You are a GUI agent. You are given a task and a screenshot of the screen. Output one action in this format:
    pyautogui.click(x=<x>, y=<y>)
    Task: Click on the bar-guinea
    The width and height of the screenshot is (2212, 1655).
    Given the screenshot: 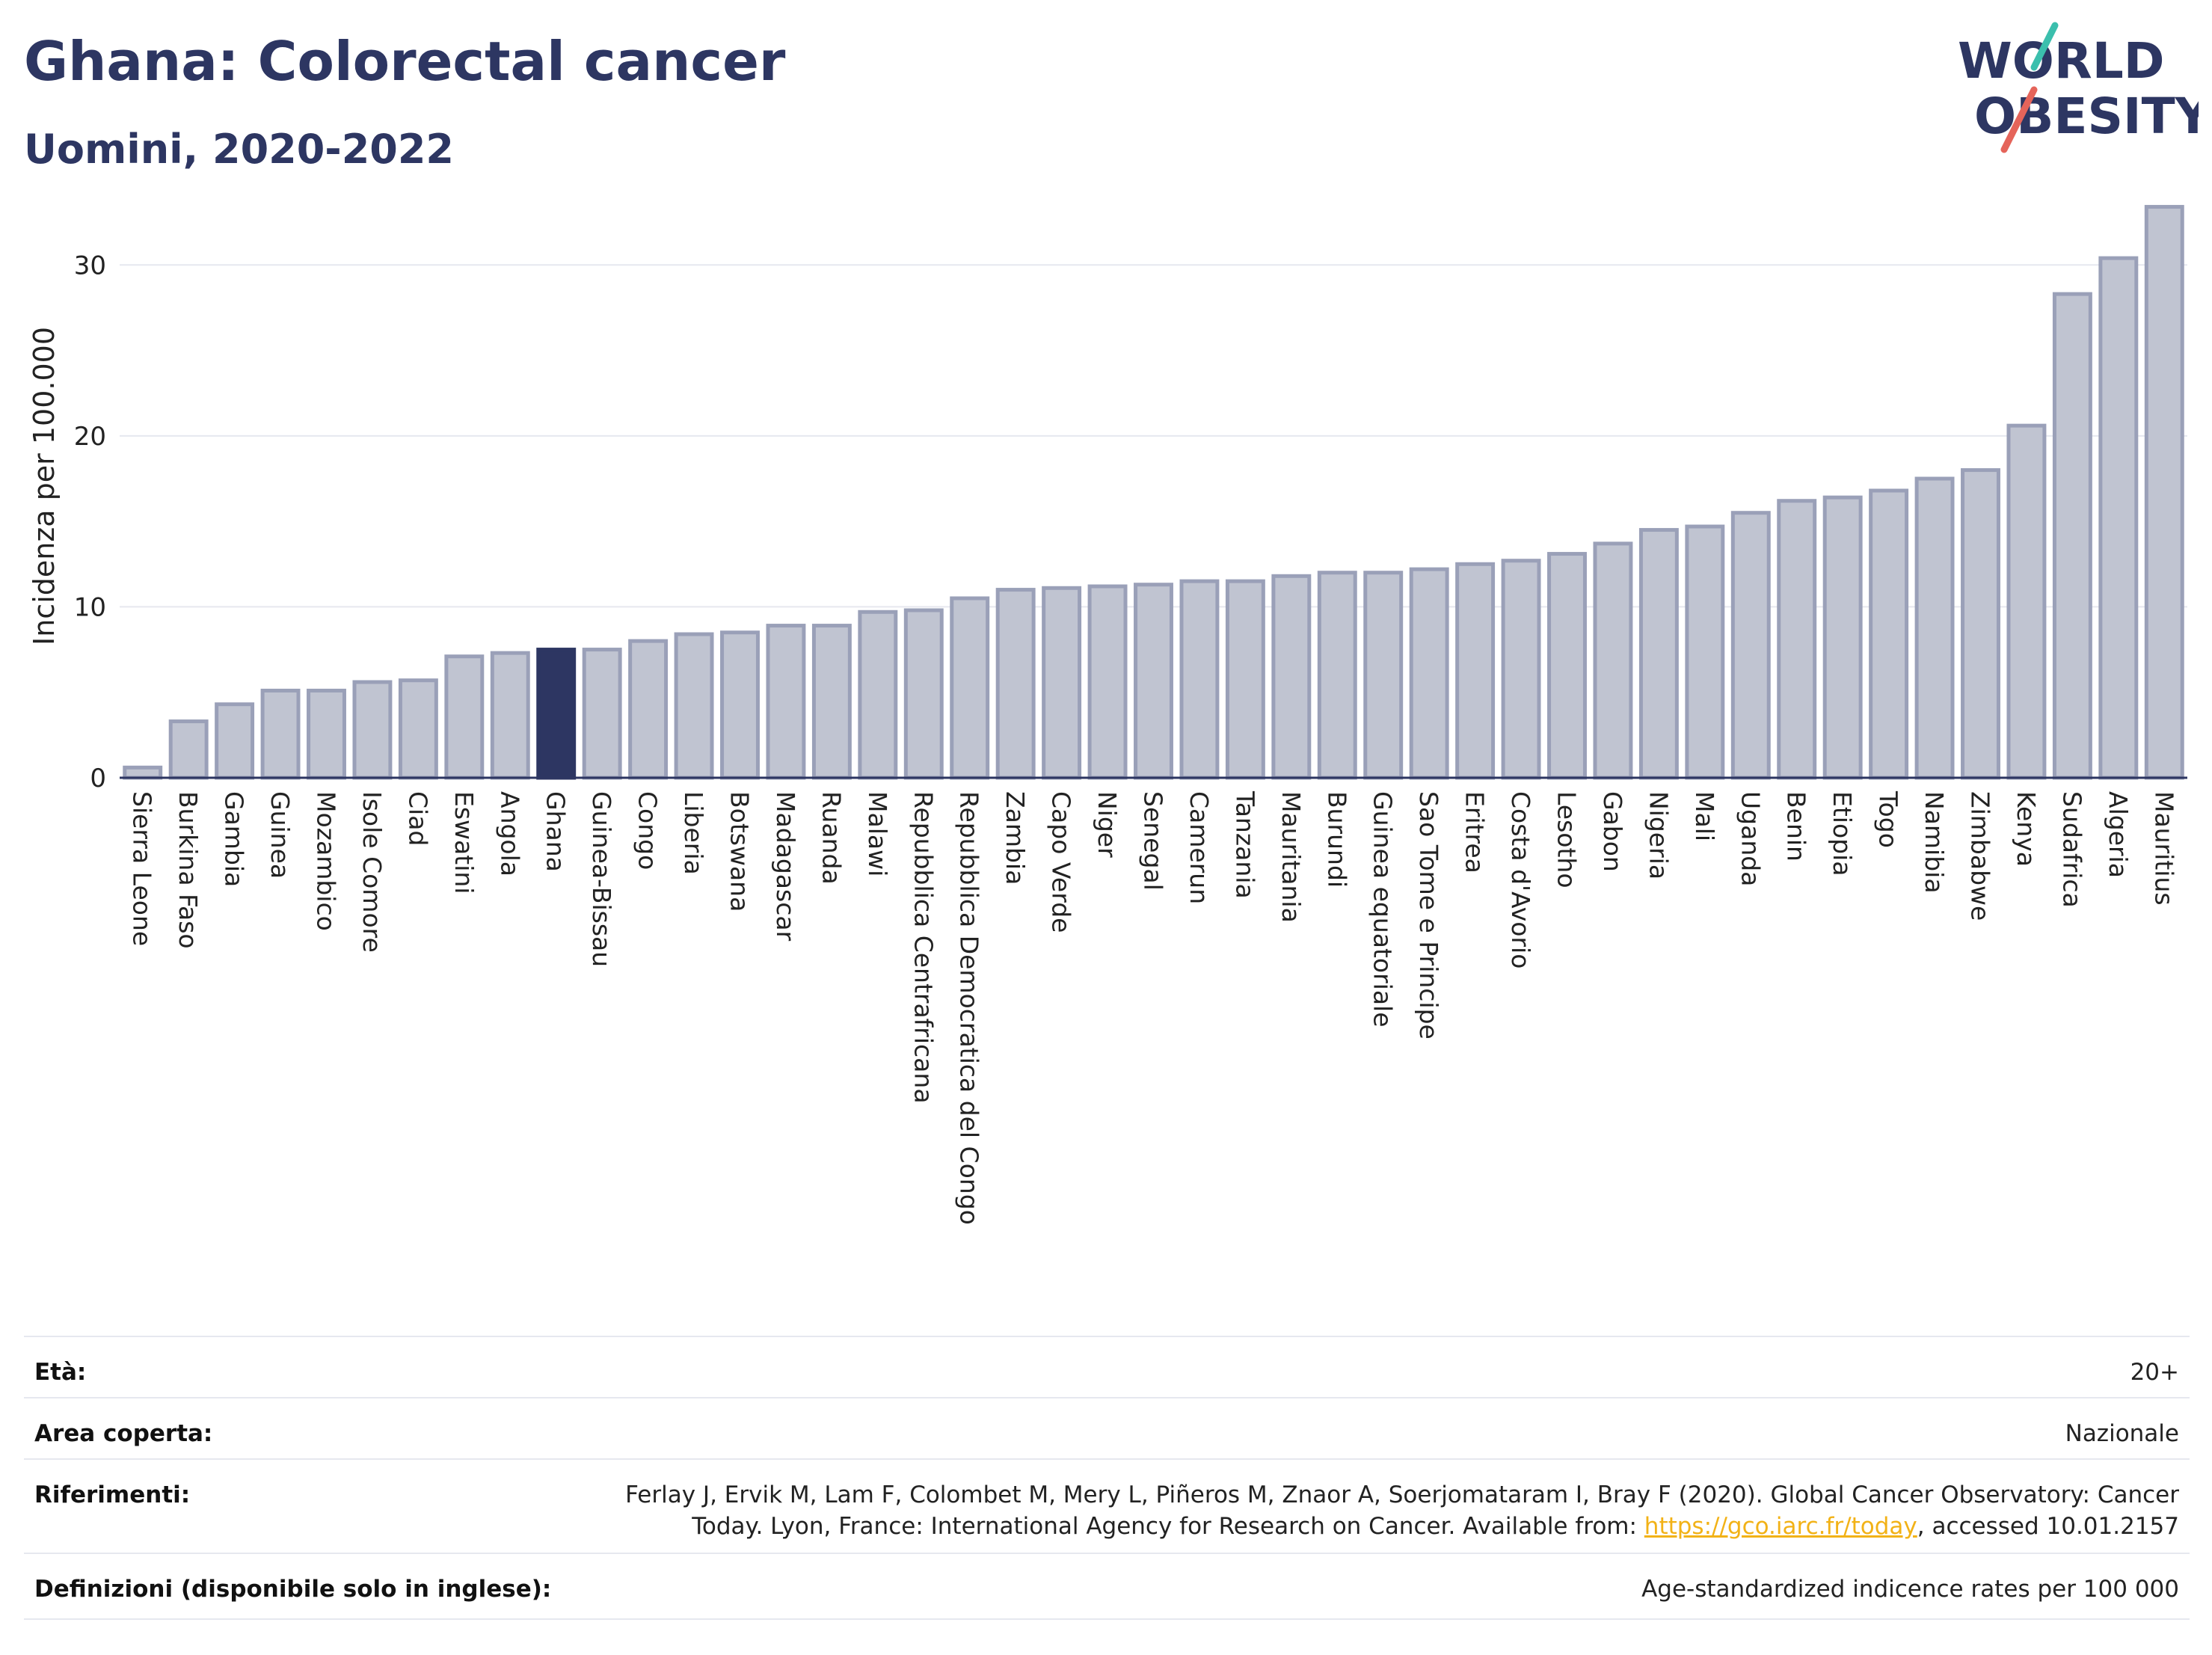 What is the action you would take?
    pyautogui.click(x=280, y=734)
    